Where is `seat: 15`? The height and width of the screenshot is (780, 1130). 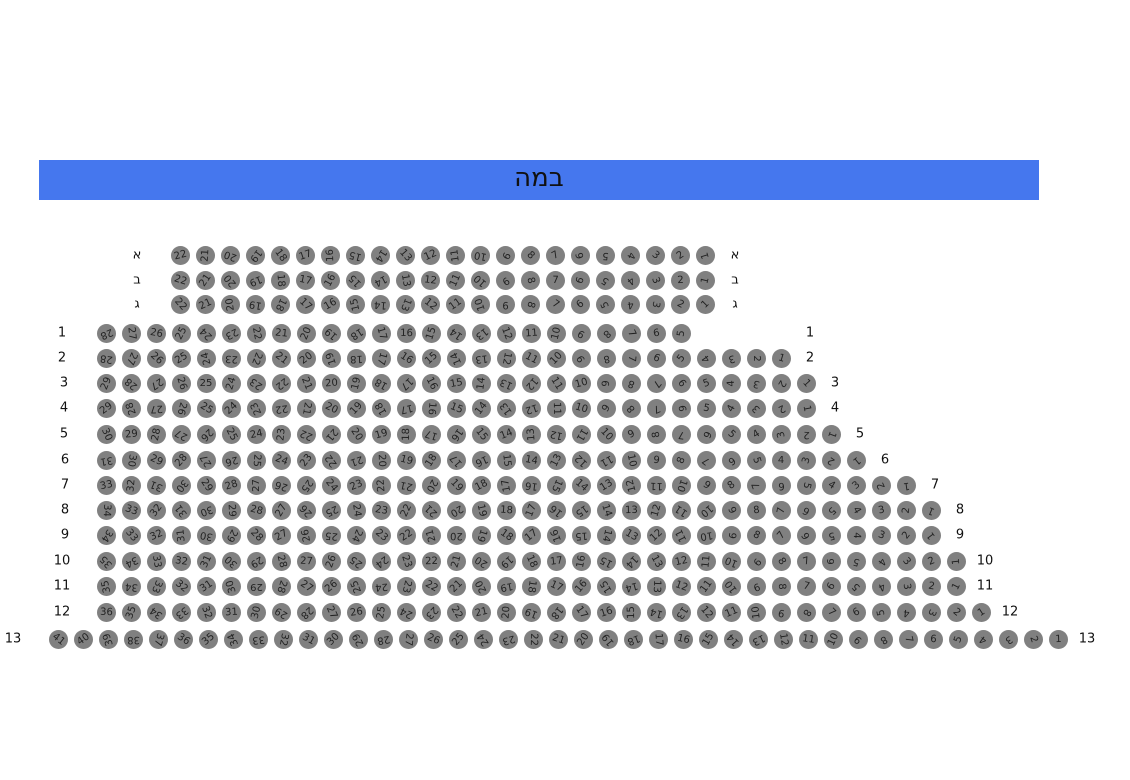 seat: 15 is located at coordinates (506, 460).